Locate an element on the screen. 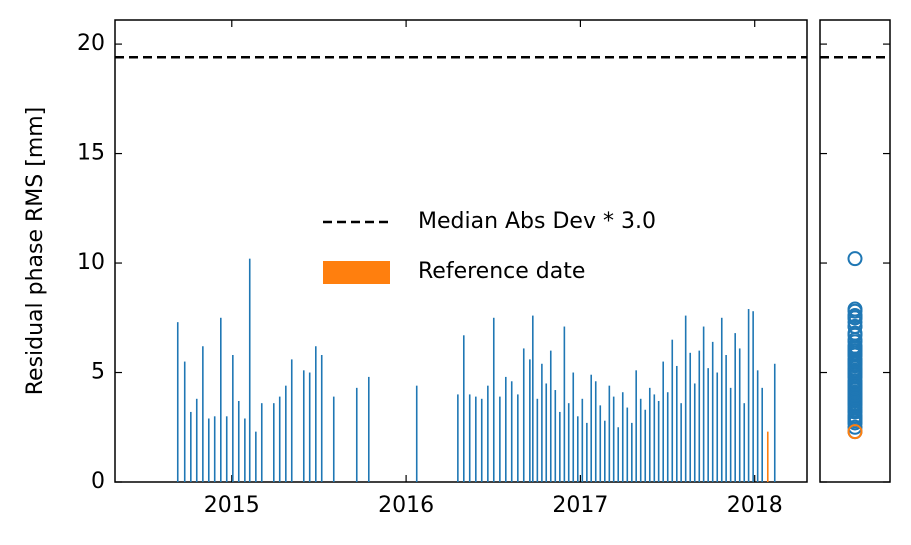  x-tick-label: 2018 is located at coordinates (755, 505).